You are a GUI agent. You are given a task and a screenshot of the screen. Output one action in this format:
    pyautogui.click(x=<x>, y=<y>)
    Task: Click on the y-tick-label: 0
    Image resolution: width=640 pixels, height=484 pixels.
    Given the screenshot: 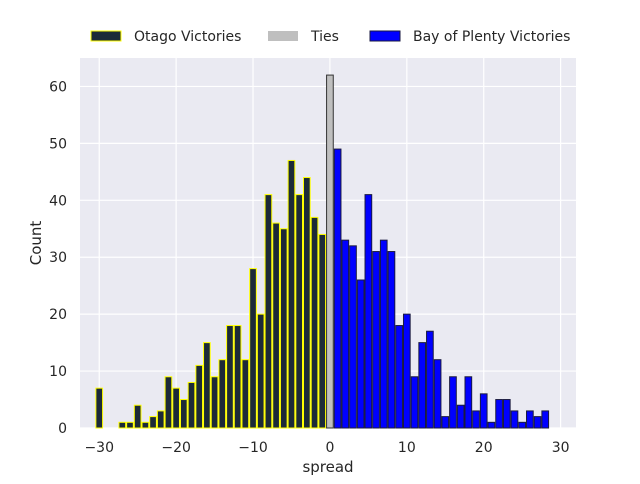 What is the action you would take?
    pyautogui.click(x=62, y=429)
    